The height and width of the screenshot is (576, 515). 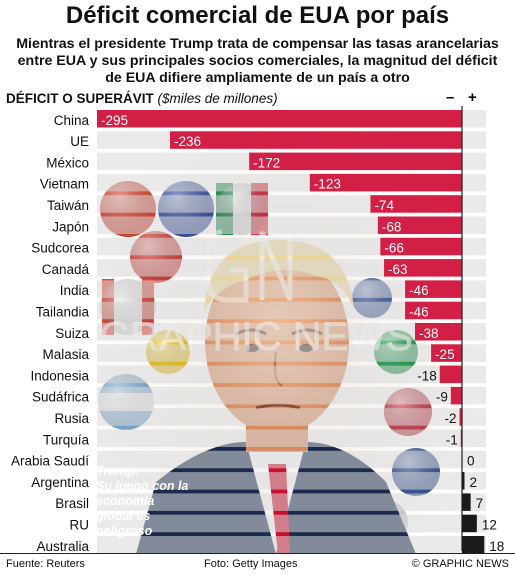 I want to click on category-label: Canadá, so click(x=66, y=269).